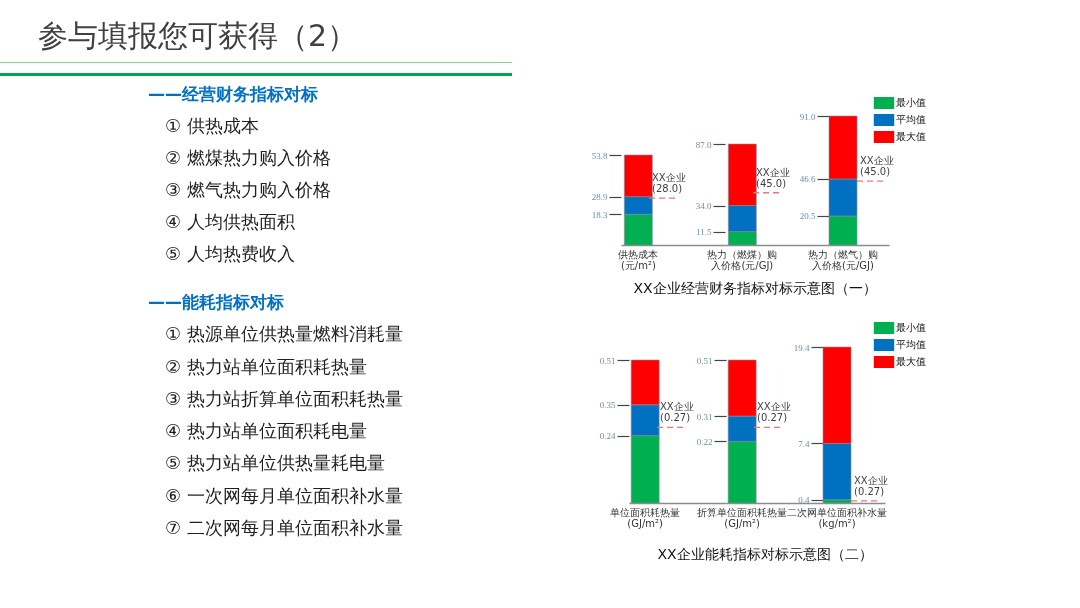 Image resolution: width=1080 pixels, height=608 pixels. I want to click on y-tick-label: 0.22, so click(704, 441).